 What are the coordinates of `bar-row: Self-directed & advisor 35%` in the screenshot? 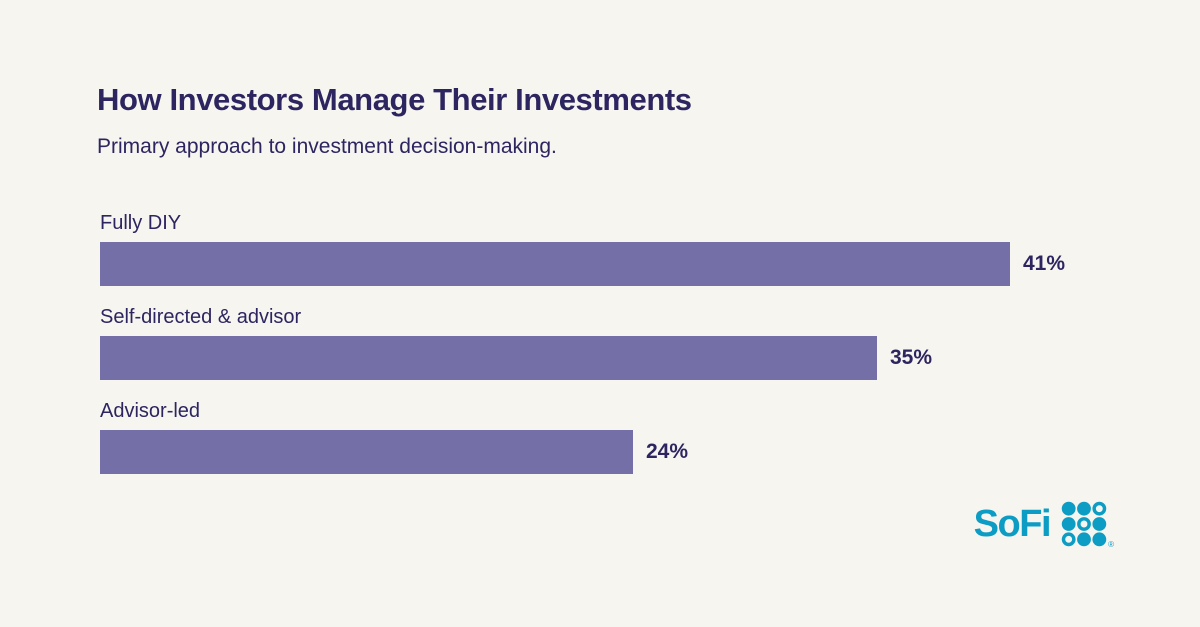 It's located at (650, 343).